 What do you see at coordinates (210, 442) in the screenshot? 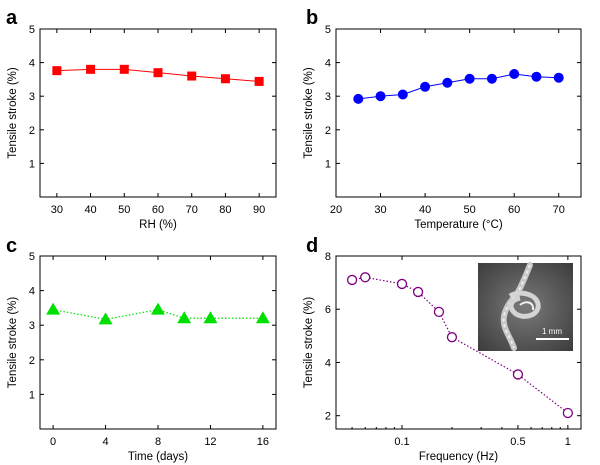
I see `x-tick-label: 12` at bounding box center [210, 442].